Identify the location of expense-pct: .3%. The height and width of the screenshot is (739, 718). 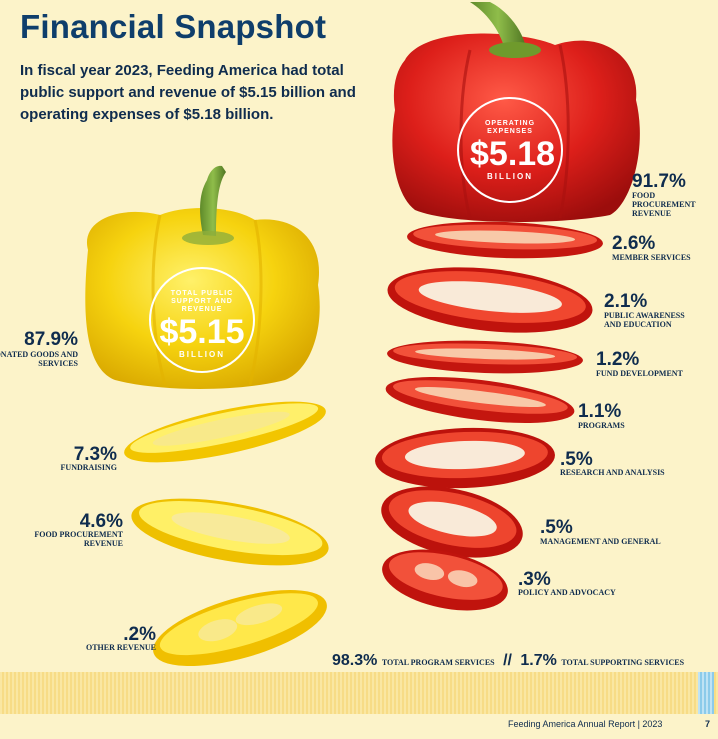
(534, 579).